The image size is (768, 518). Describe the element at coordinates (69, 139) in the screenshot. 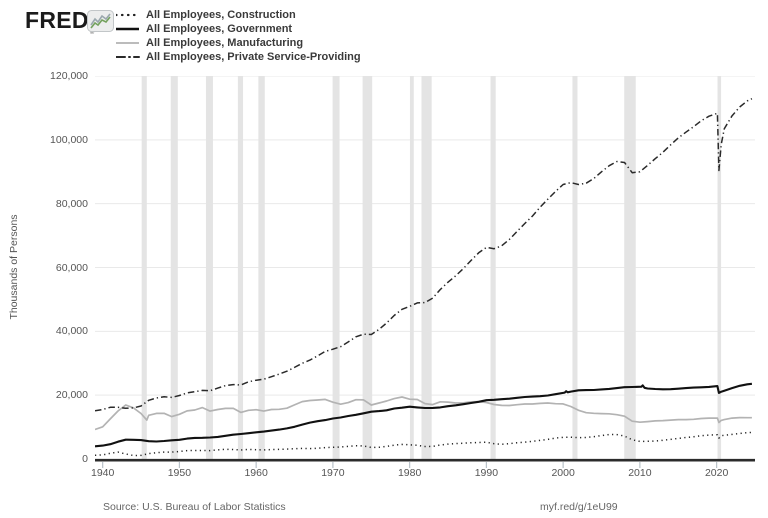

I see `y-tick-label: 100,000` at that location.